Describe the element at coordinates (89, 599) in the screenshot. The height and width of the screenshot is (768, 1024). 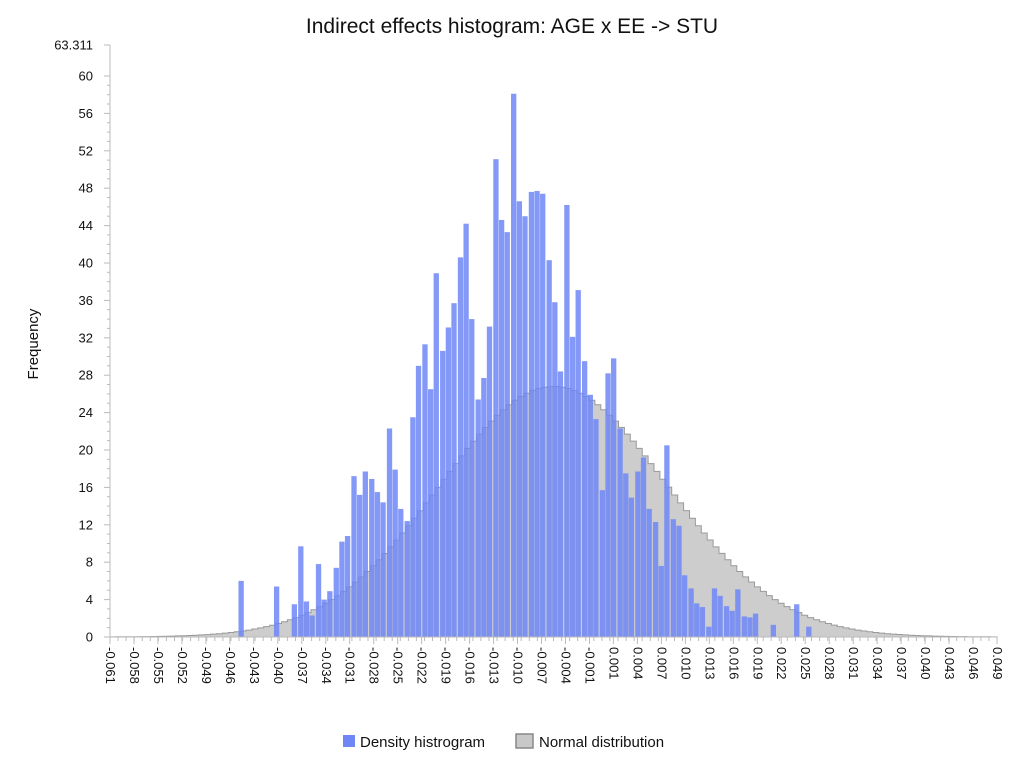
I see `y-tick-label: 4` at that location.